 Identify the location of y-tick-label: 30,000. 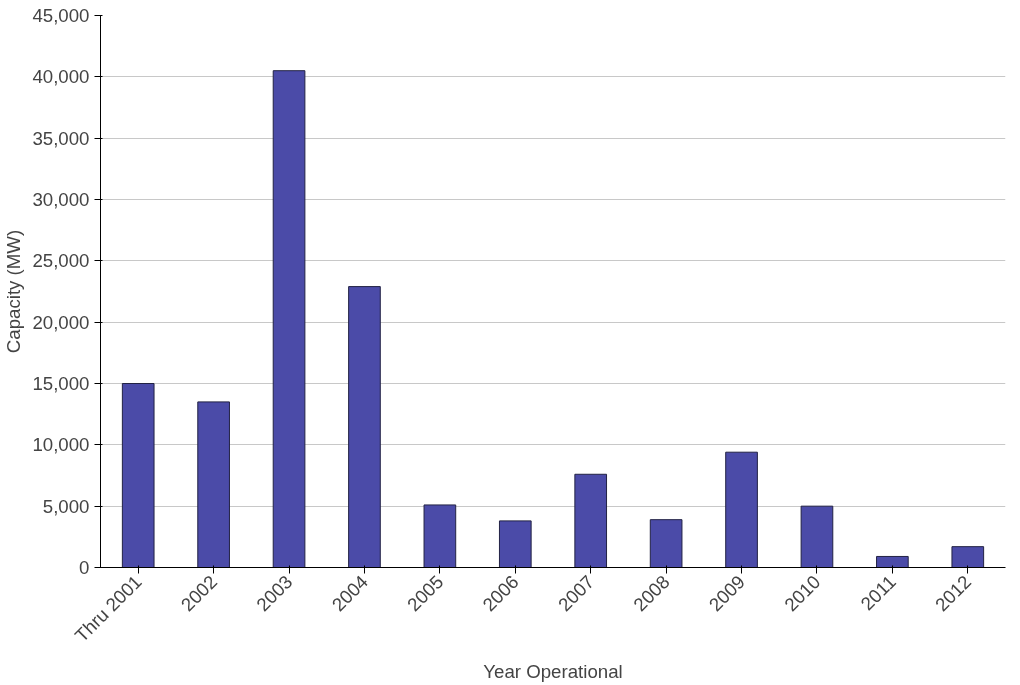
(61, 199).